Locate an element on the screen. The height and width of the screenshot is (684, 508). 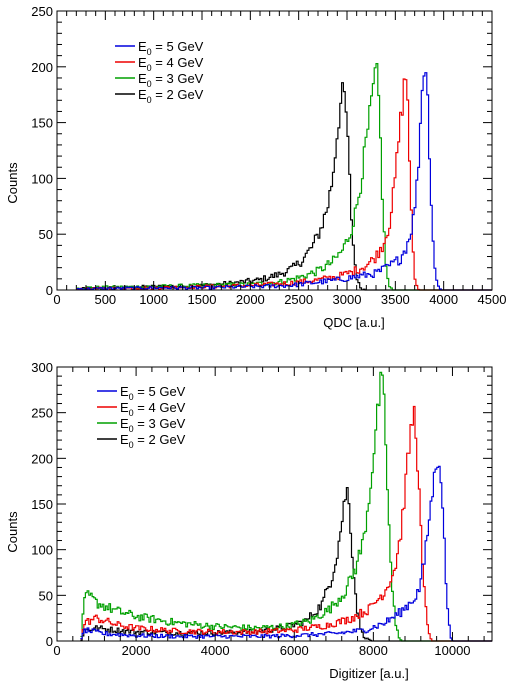
qdc-y-tick-label: 0 is located at coordinates (49, 290).